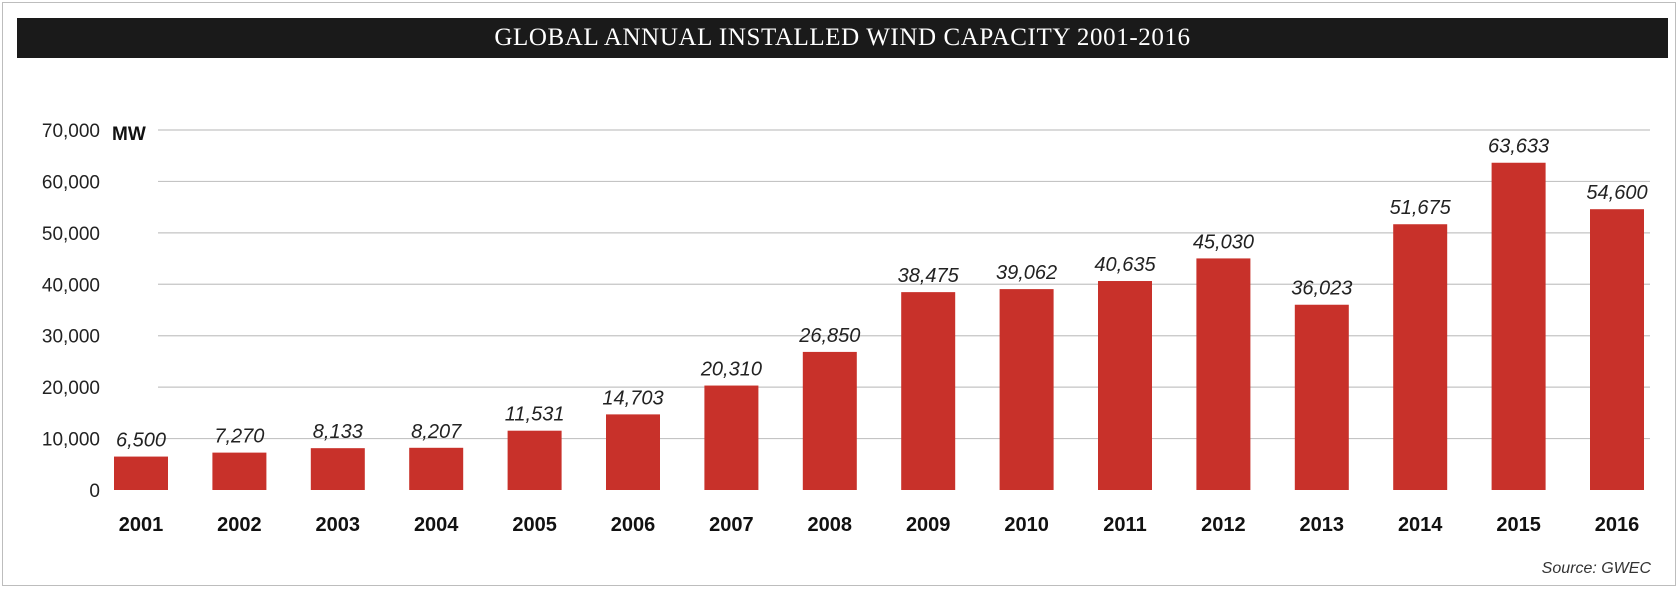 The height and width of the screenshot is (590, 1680). What do you see at coordinates (338, 432) in the screenshot?
I see `value-label-2003: 8,133` at bounding box center [338, 432].